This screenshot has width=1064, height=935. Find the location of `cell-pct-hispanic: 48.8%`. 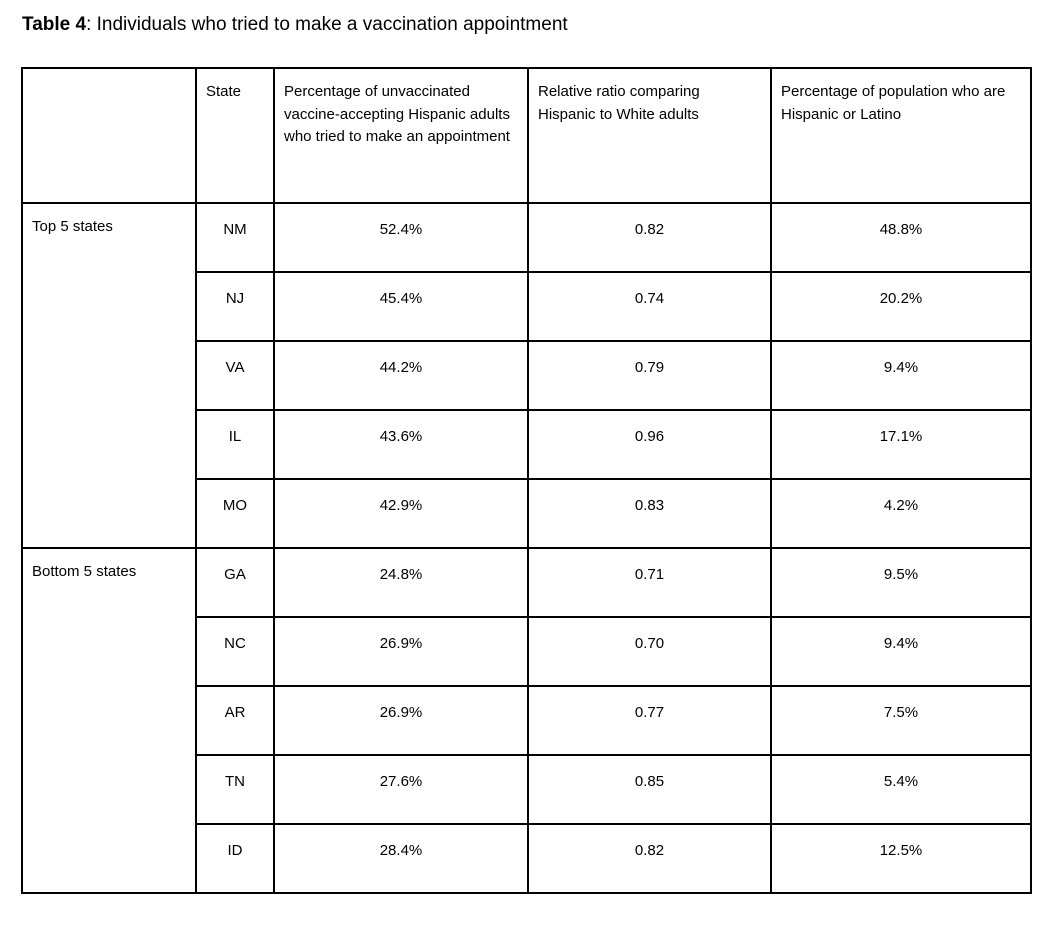

cell-pct-hispanic: 48.8% is located at coordinates (901, 237).